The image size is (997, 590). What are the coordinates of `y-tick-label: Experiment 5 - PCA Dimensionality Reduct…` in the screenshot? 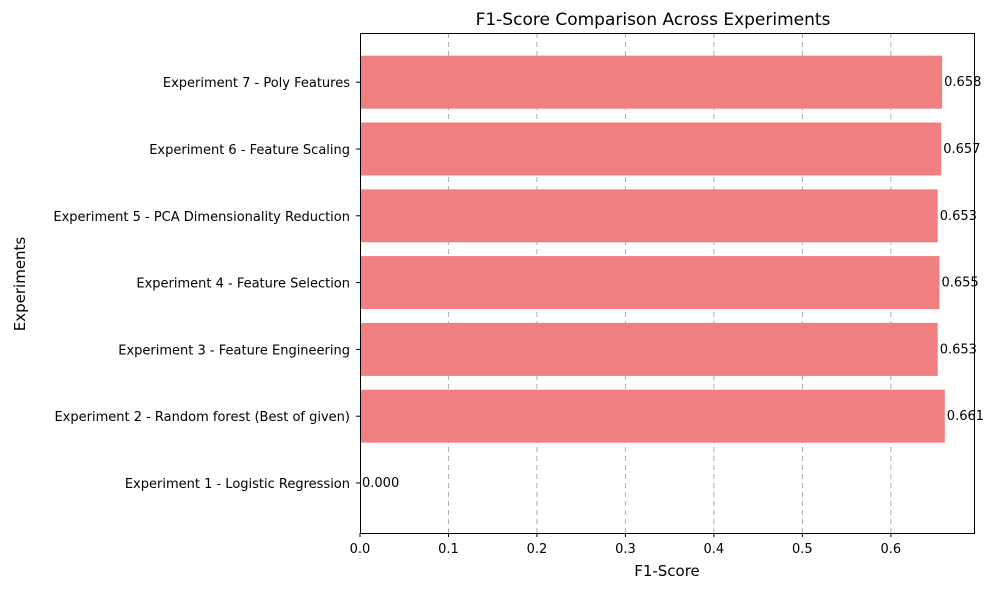 It's located at (201, 217).